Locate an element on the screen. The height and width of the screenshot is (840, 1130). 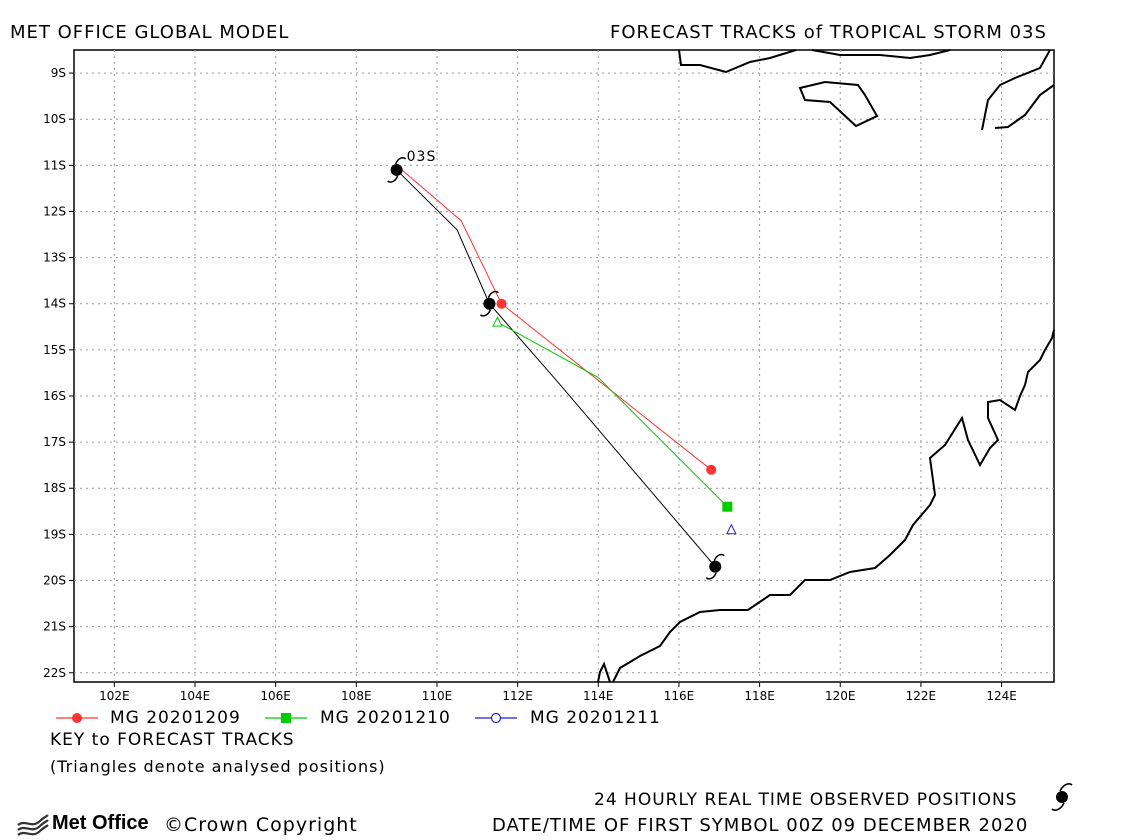
legend-label-mg-20201209: MG 20201209 is located at coordinates (175, 718).